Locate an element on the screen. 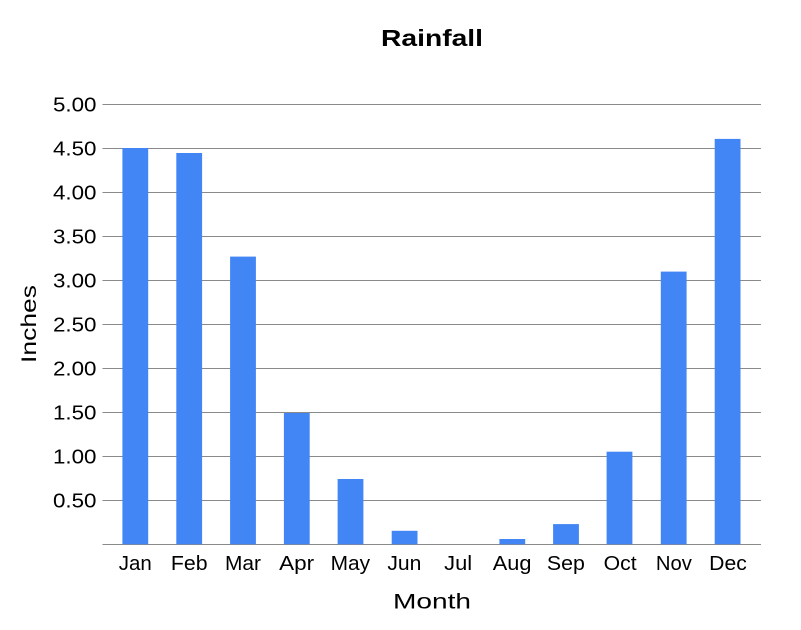  svg-text: Dec is located at coordinates (728, 564).